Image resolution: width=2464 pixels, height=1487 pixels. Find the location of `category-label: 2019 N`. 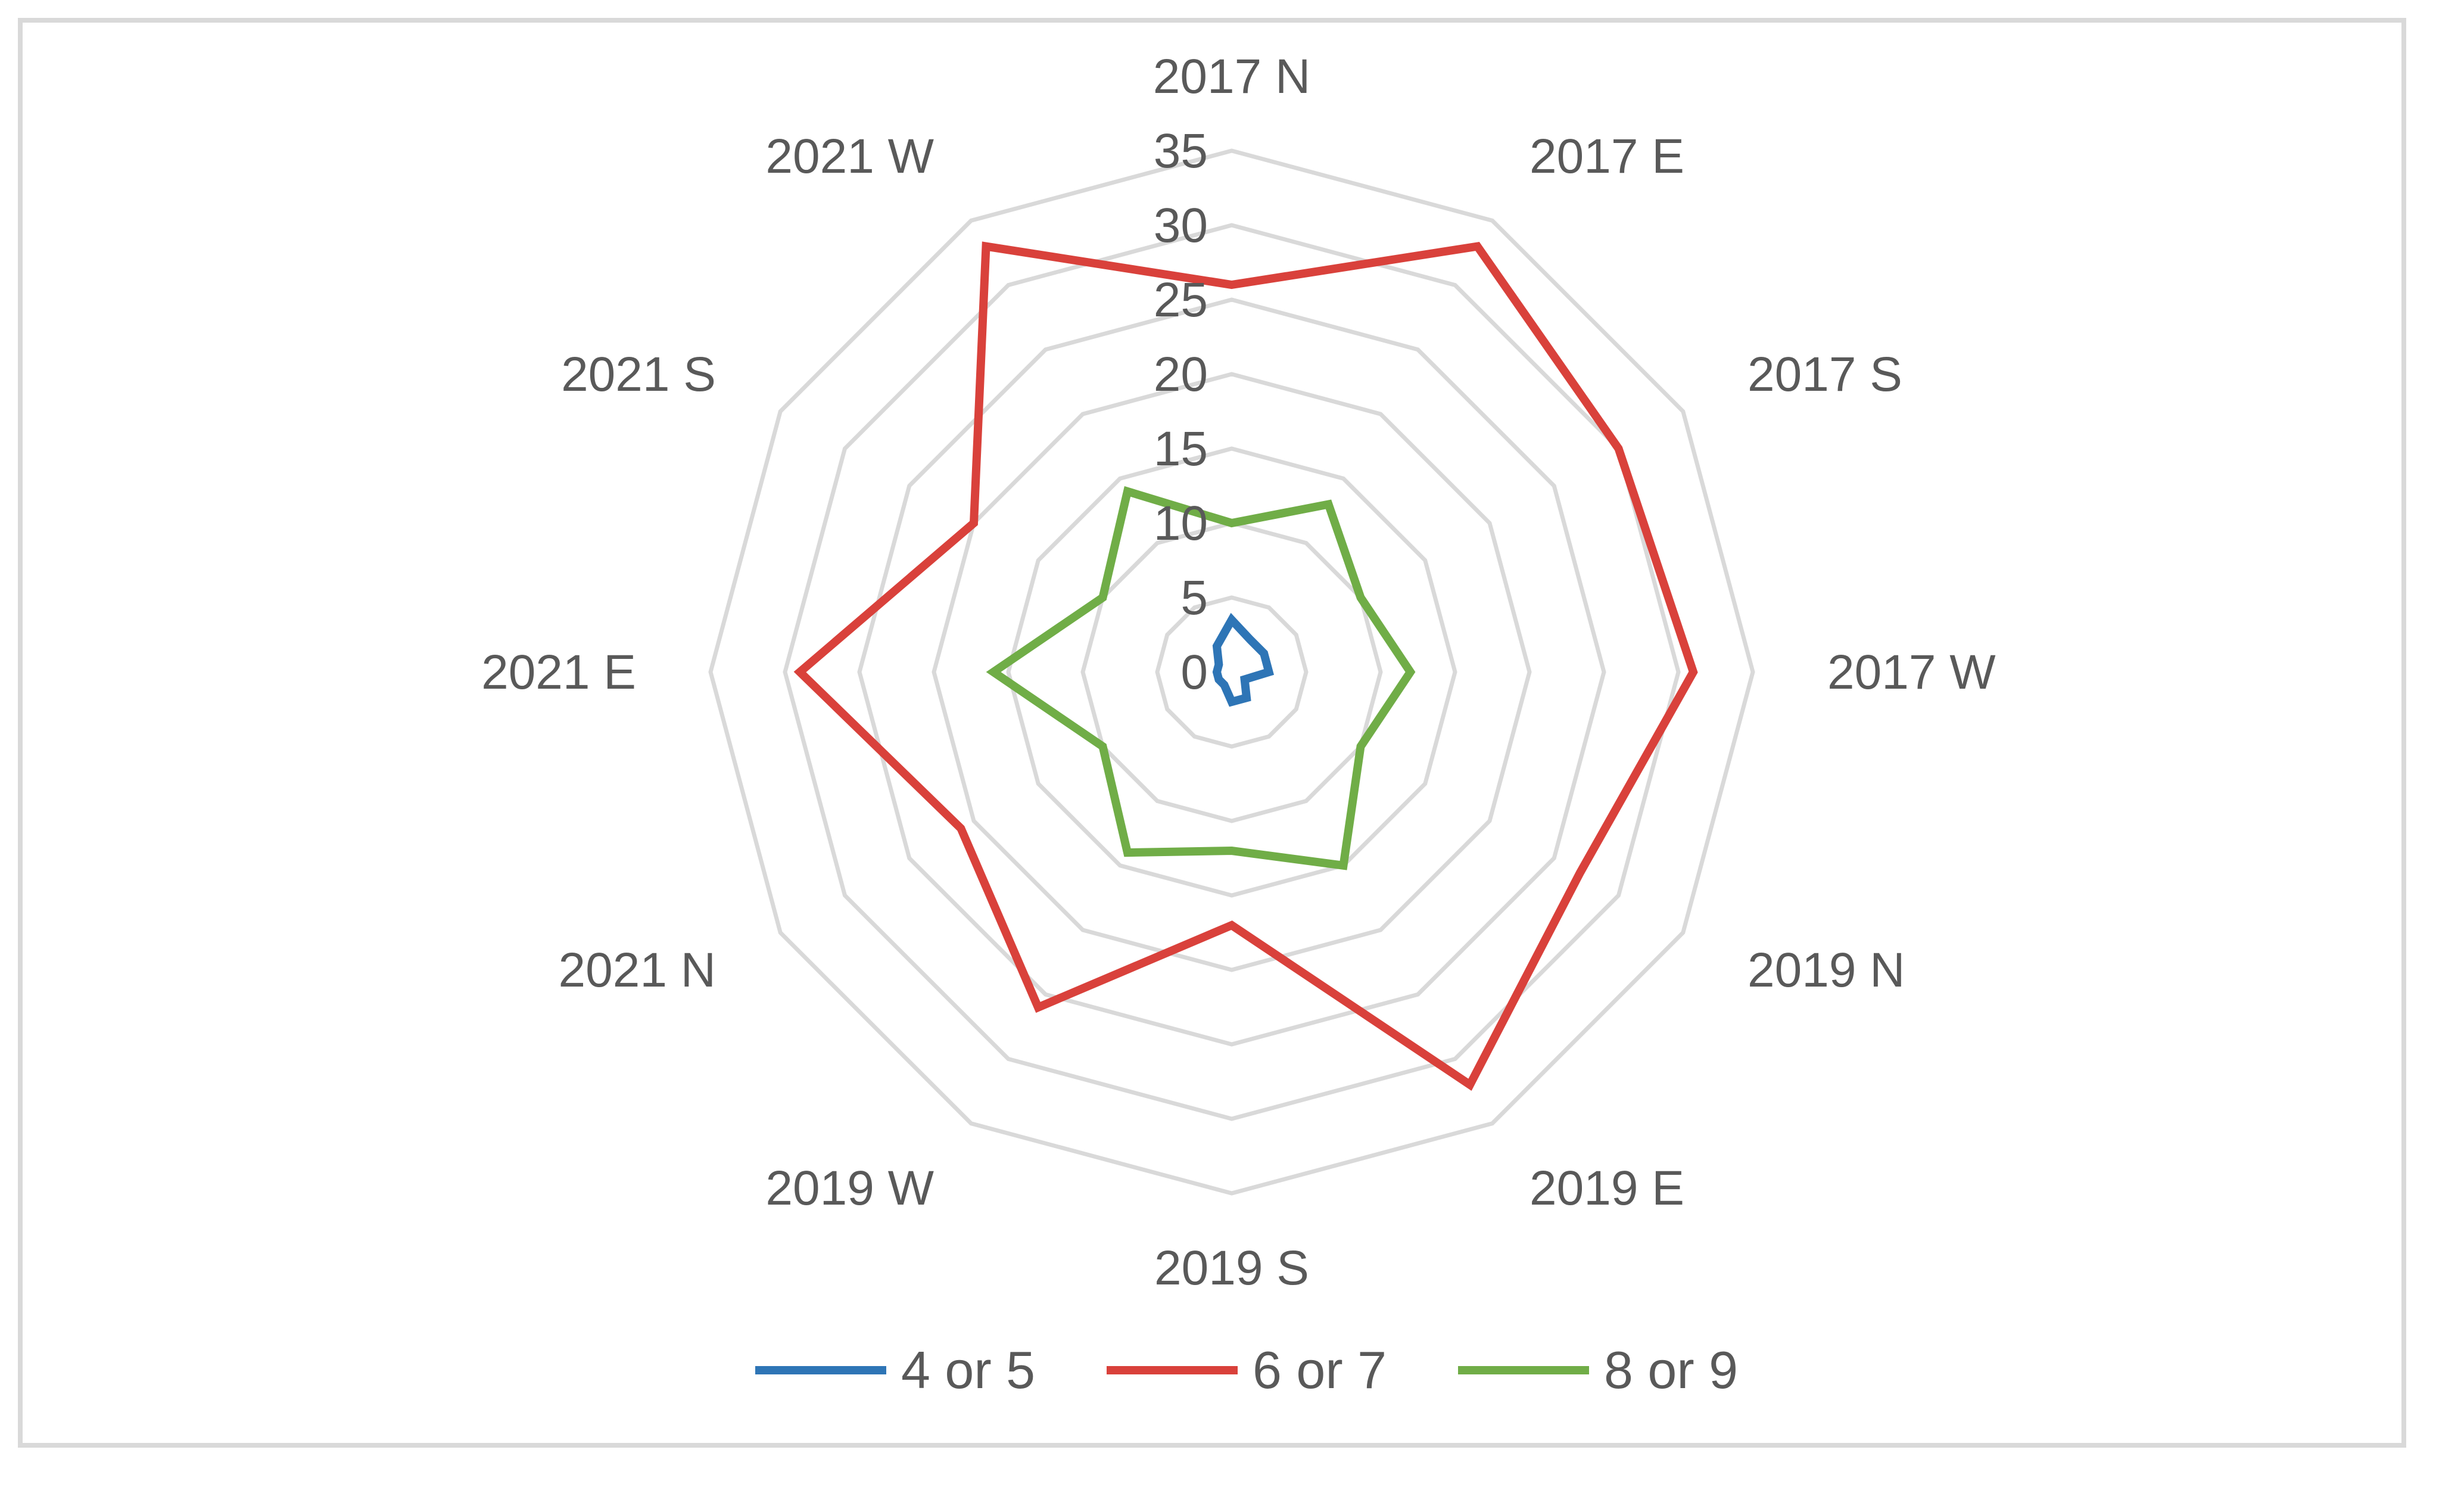

category-label: 2019 N is located at coordinates (1826, 970).